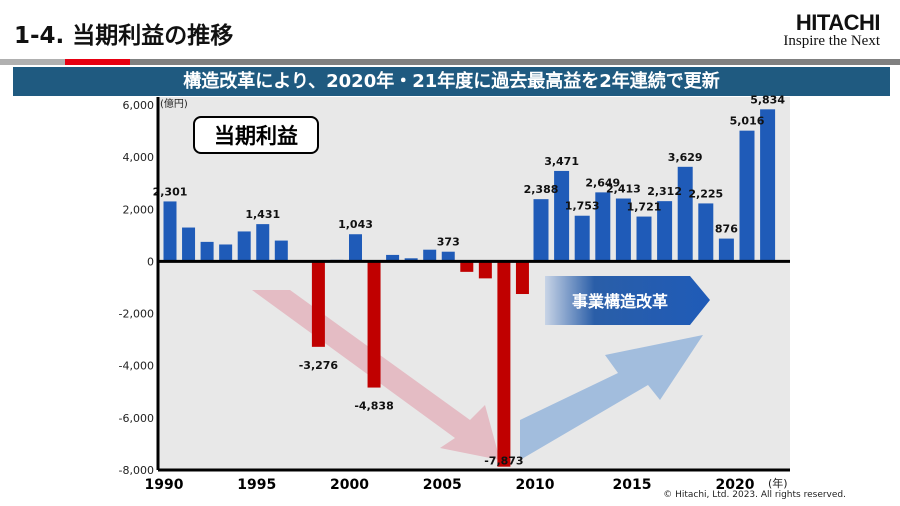  What do you see at coordinates (685, 157) in the screenshot?
I see `data-label-2017: 3,629` at bounding box center [685, 157].